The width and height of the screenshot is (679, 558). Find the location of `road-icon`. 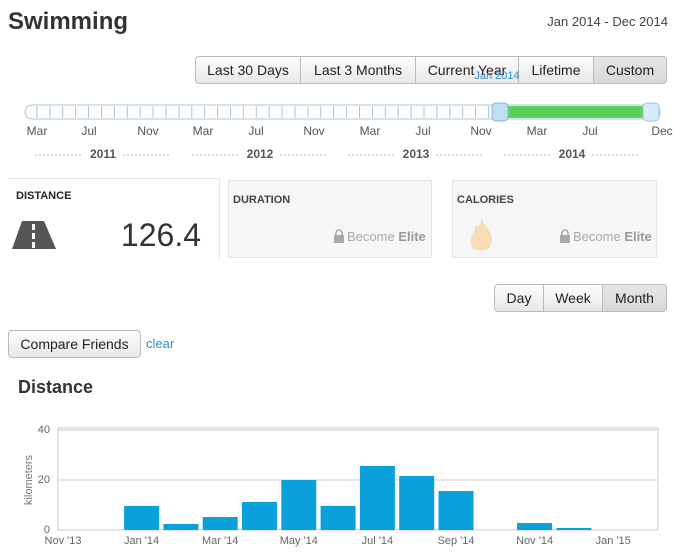

road-icon is located at coordinates (34, 235).